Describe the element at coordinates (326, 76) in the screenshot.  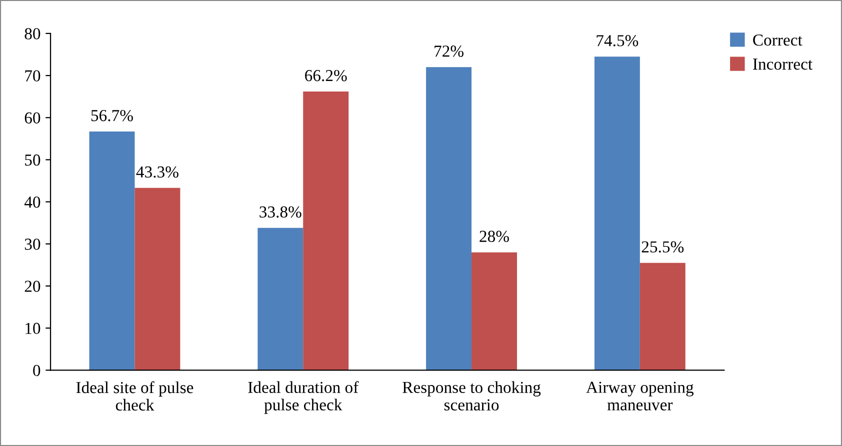
I see `data-label: 66.2%` at that location.